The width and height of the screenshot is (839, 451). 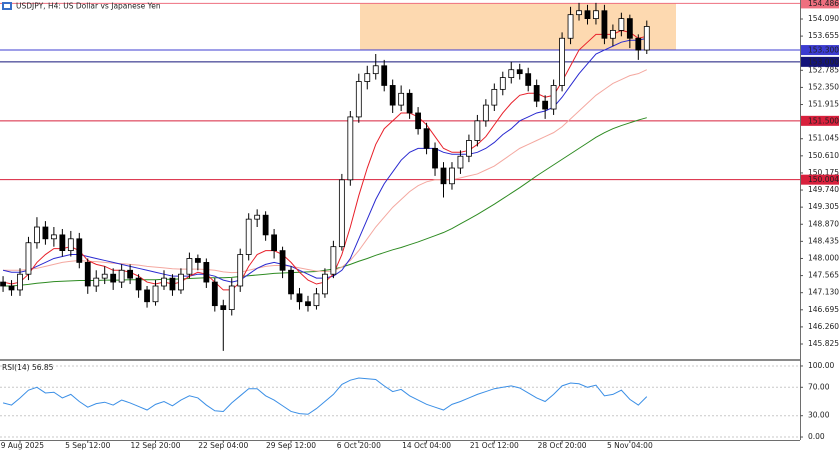 I want to click on level-label: 153.300, so click(x=823, y=50).